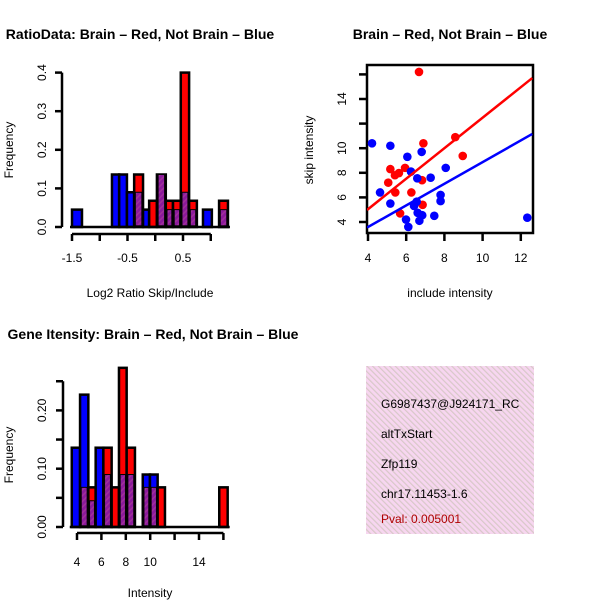 Image resolution: width=600 pixels, height=600 pixels. What do you see at coordinates (450, 404) in the screenshot?
I see `event-id: G6987437@J924171_RC` at bounding box center [450, 404].